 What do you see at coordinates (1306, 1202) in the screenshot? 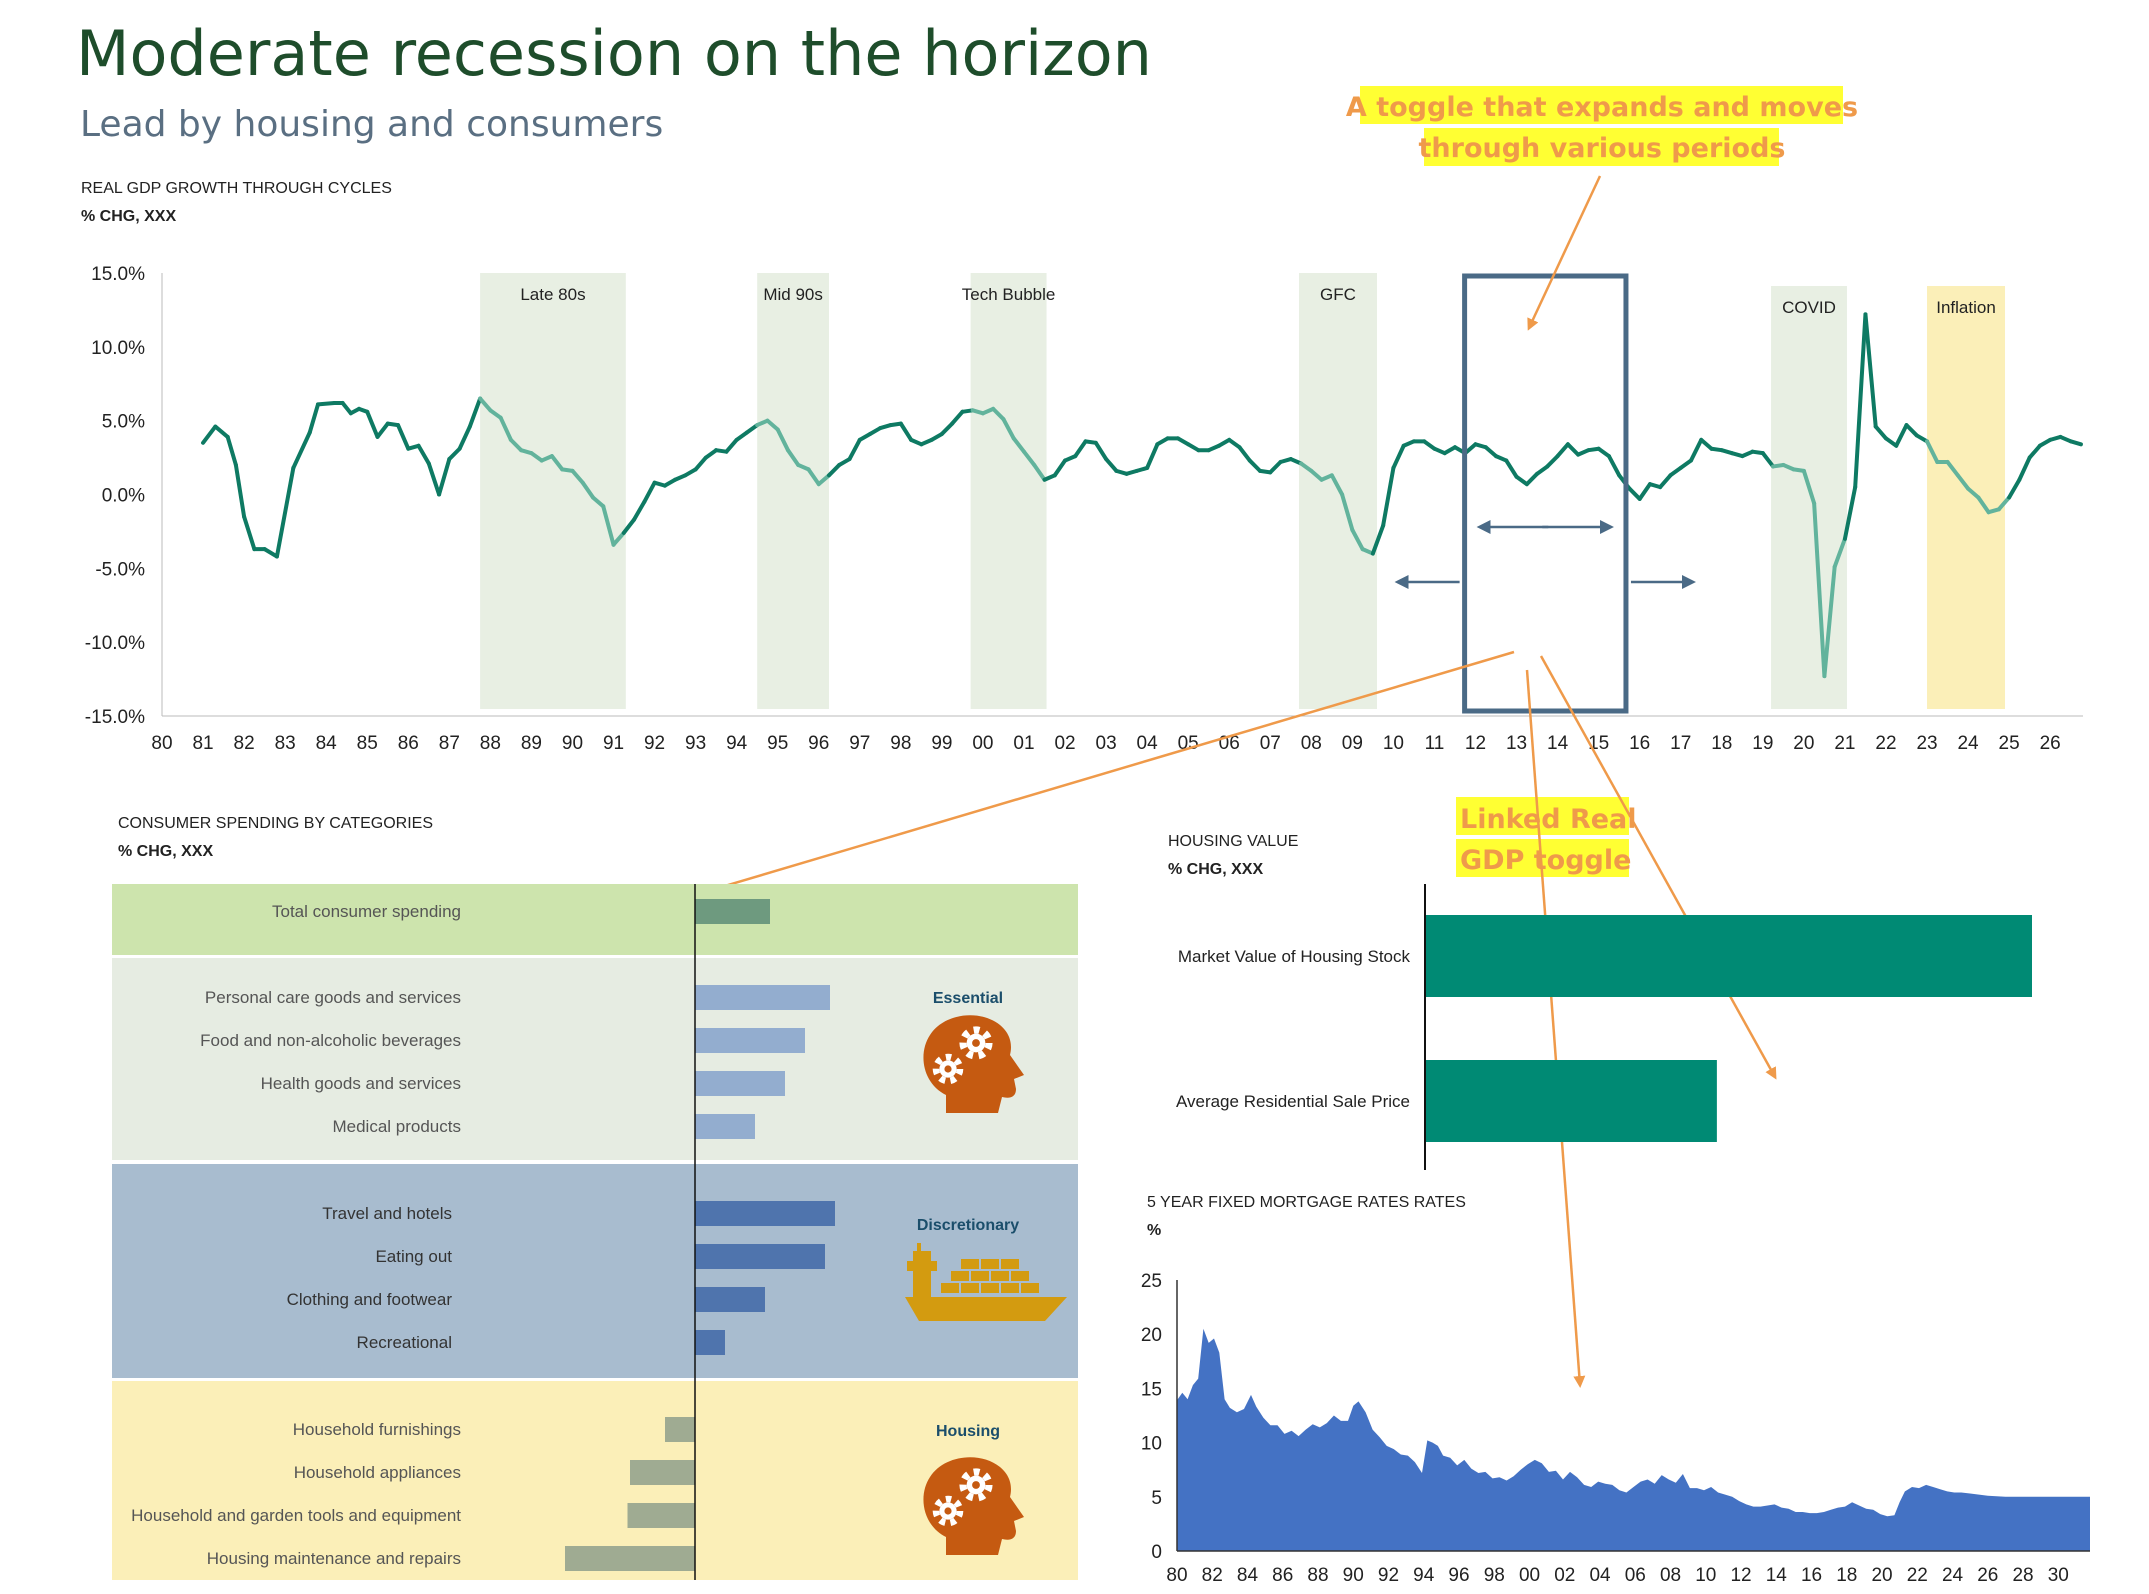
I see `mortgage-chart-title: 5 YEAR FIXED MORTGAGE RATES RATES` at bounding box center [1306, 1202].